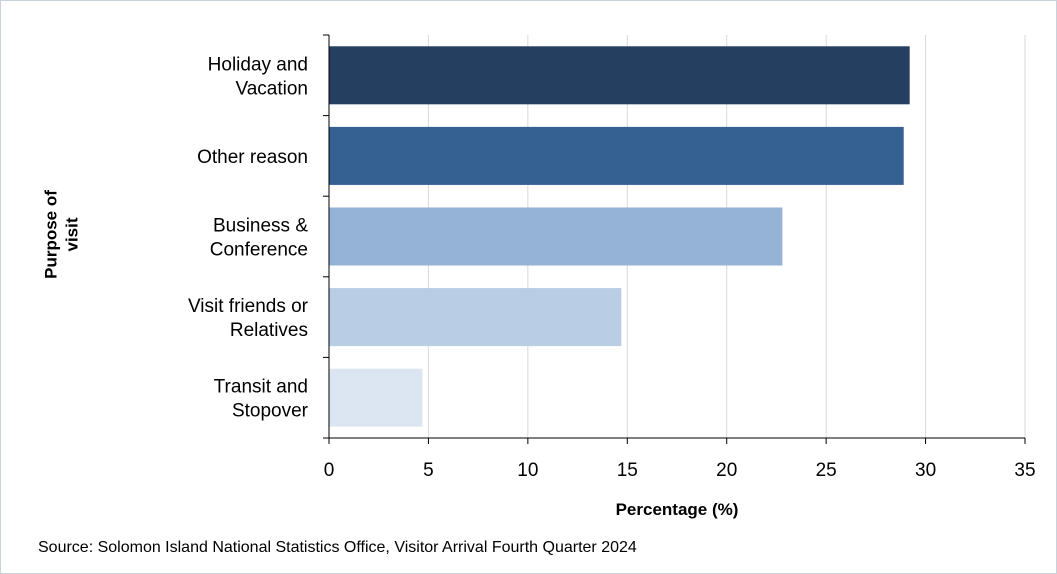 The height and width of the screenshot is (574, 1057). I want to click on x-tick-label: 5, so click(428, 470).